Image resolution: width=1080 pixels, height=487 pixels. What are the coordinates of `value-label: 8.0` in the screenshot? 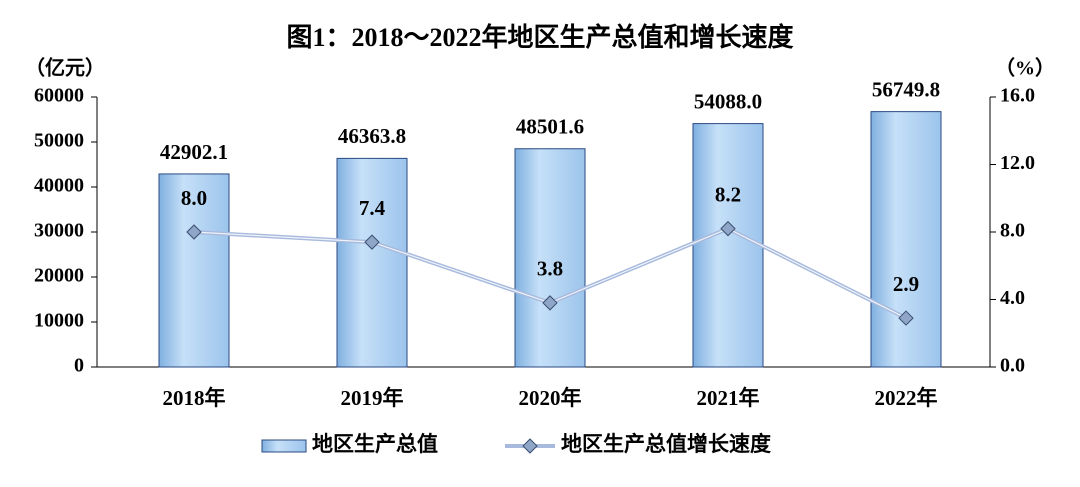 It's located at (194, 198).